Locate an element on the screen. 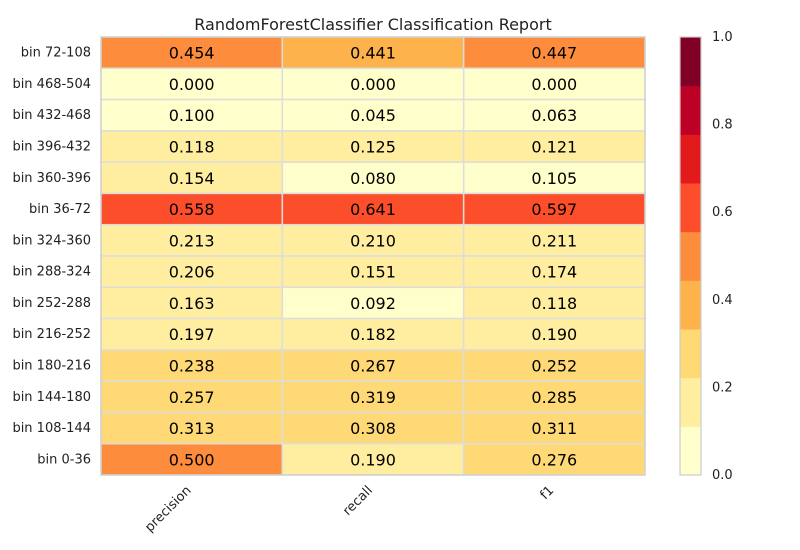 This screenshot has width=800, height=550. heatmap-cell-value: 0.105 is located at coordinates (554, 178).